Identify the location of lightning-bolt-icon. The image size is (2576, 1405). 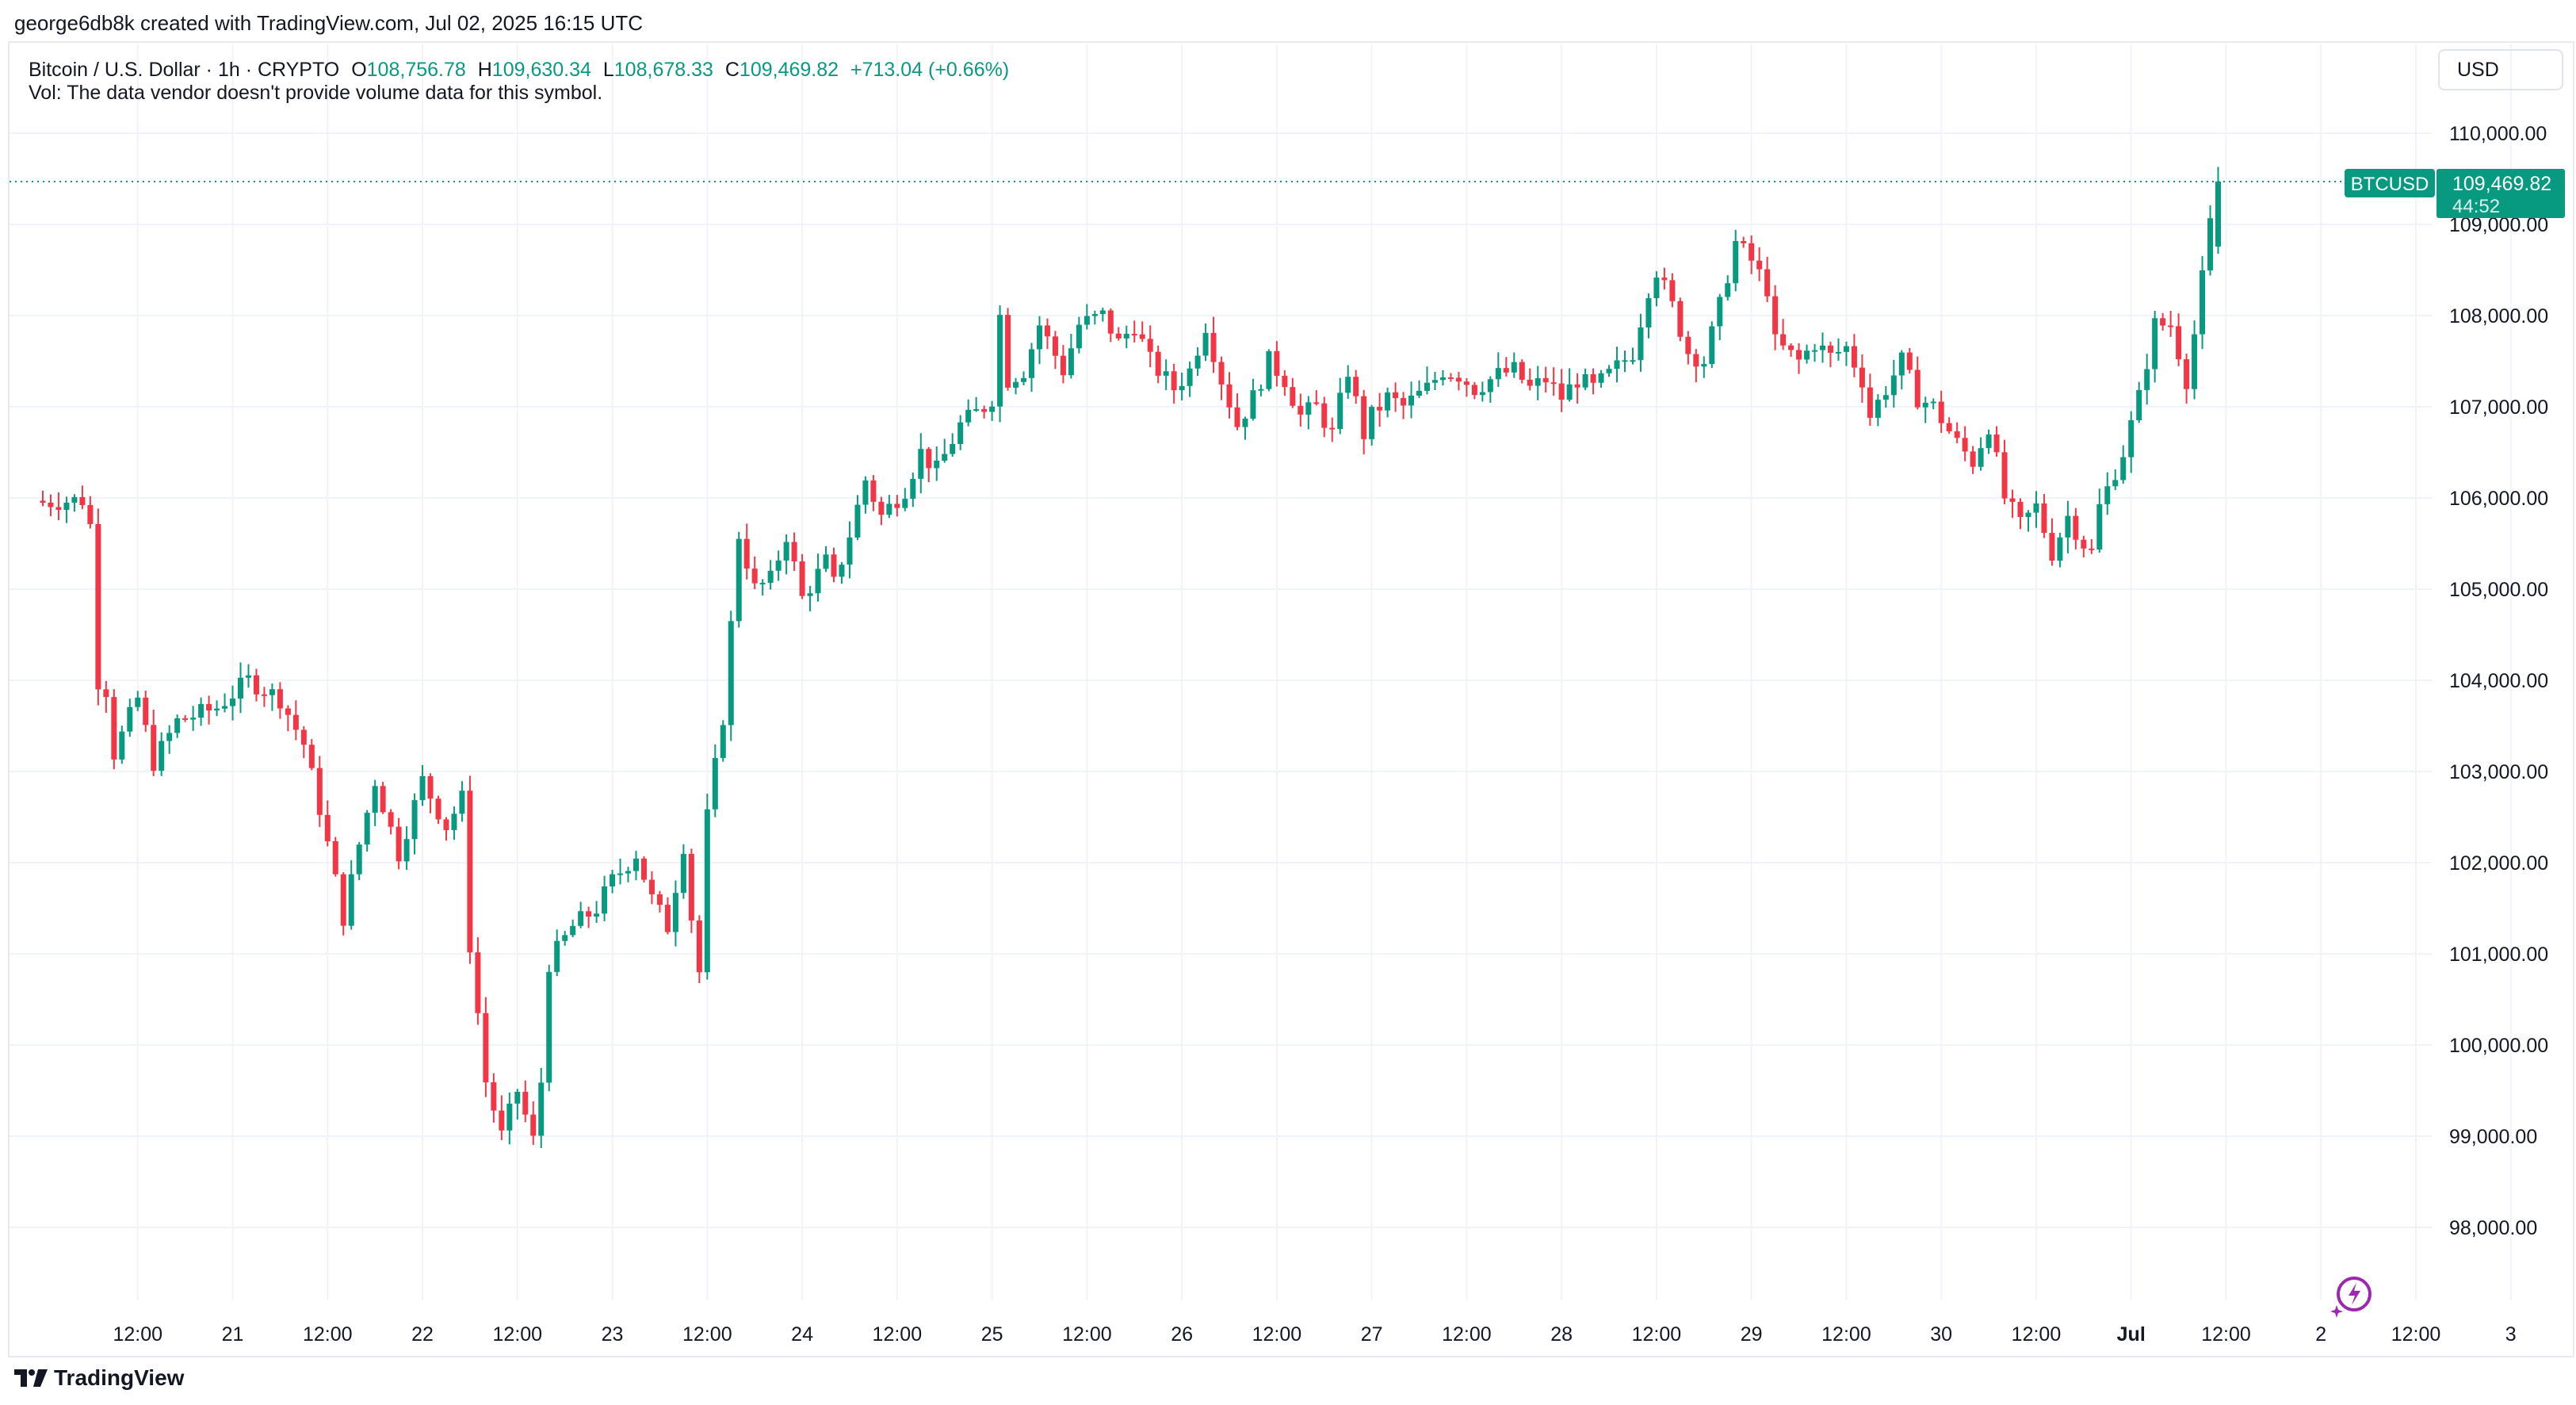
(2351, 1299).